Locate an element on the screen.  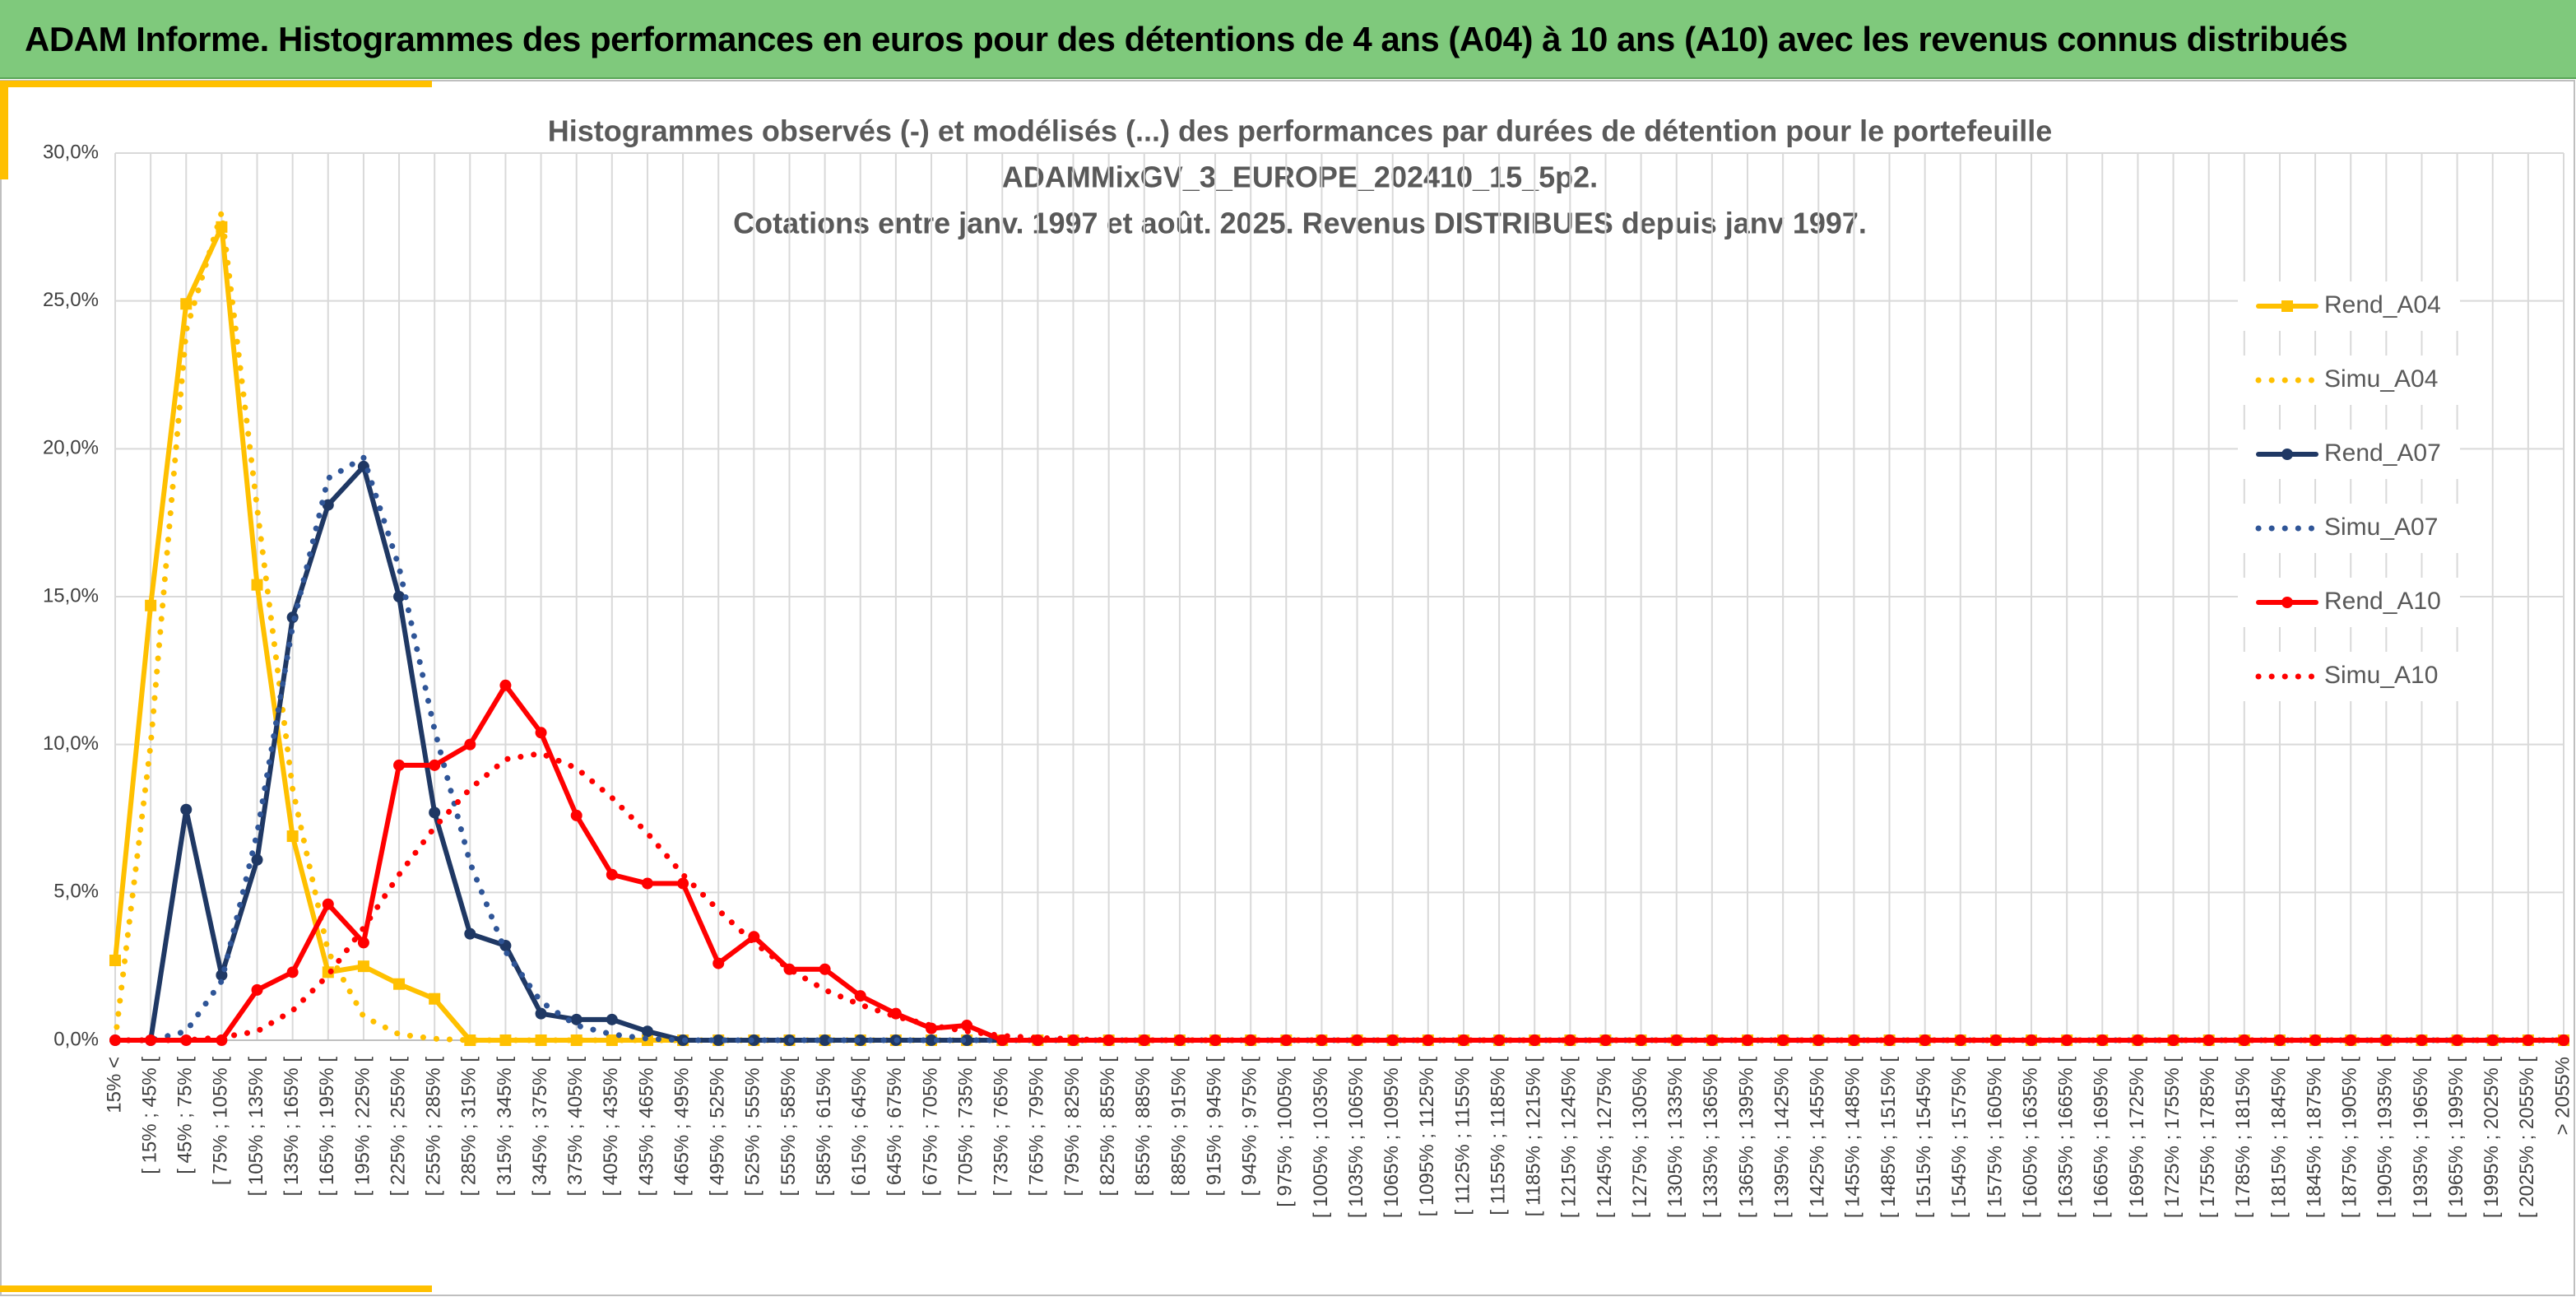
y-tick-label: 20,0% is located at coordinates (71, 448).